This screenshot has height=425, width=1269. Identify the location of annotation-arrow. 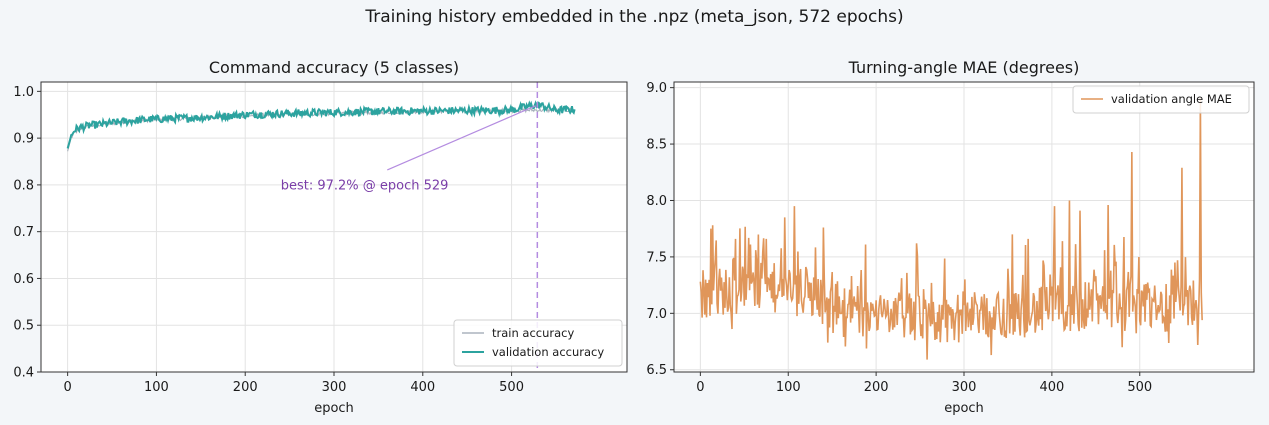
(461, 138).